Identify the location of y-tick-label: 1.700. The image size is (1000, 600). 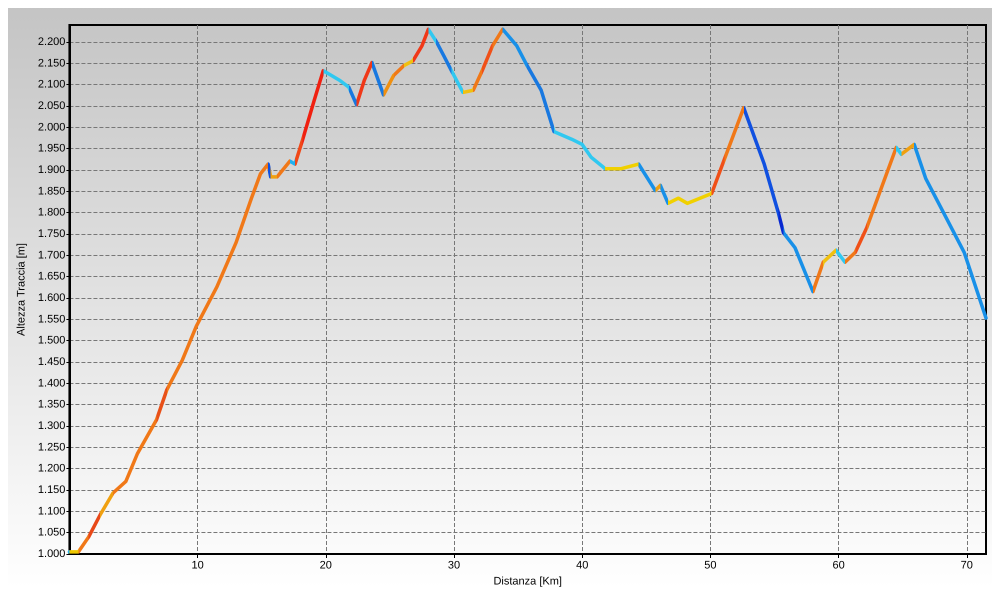
(52, 255).